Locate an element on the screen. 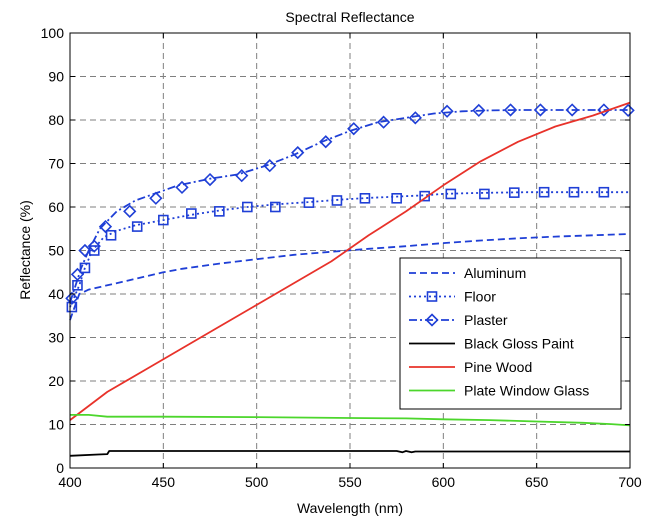 The image size is (662, 524). y-tick-label: 80 is located at coordinates (56, 120).